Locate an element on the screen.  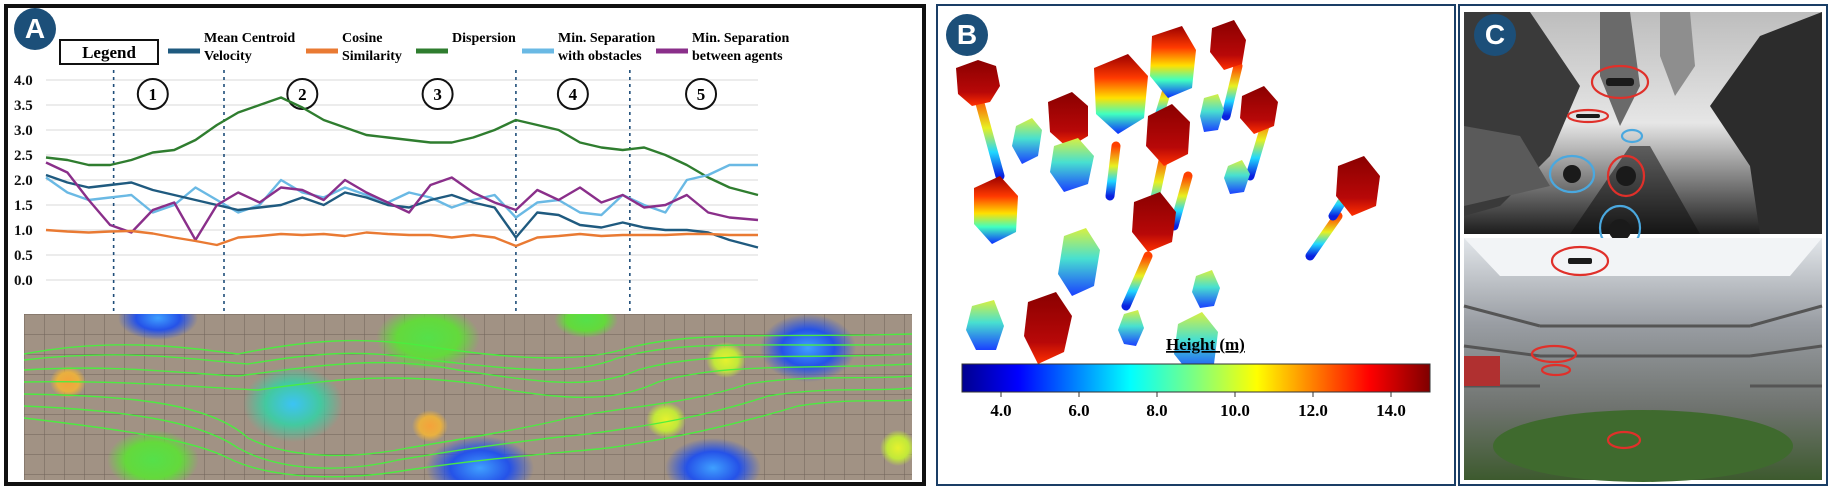
phase-label: 2 is located at coordinates (302, 94).